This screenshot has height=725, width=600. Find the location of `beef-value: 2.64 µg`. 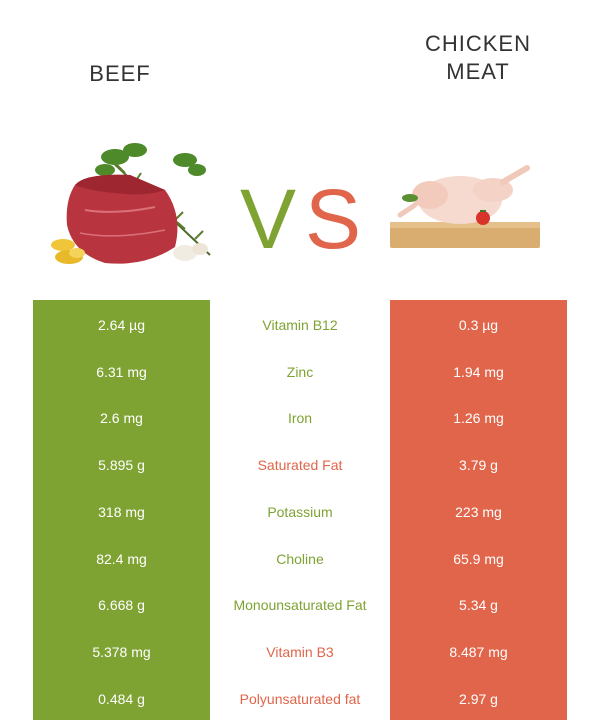

beef-value: 2.64 µg is located at coordinates (121, 325).